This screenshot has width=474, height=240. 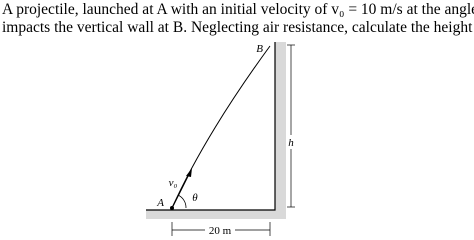 What do you see at coordinates (221, 127) in the screenshot?
I see `trajectory` at bounding box center [221, 127].